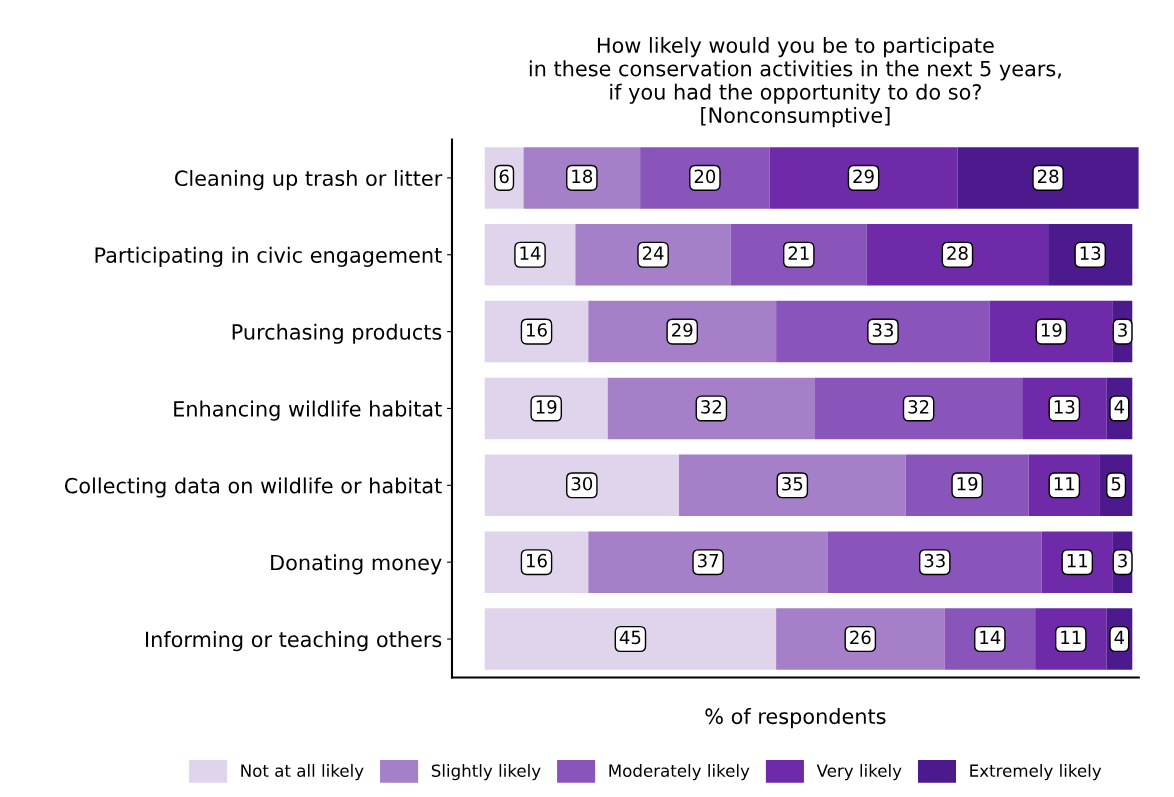 The height and width of the screenshot is (797, 1174). Describe the element at coordinates (795, 718) in the screenshot. I see `x-axis-title: % of respondents` at that location.